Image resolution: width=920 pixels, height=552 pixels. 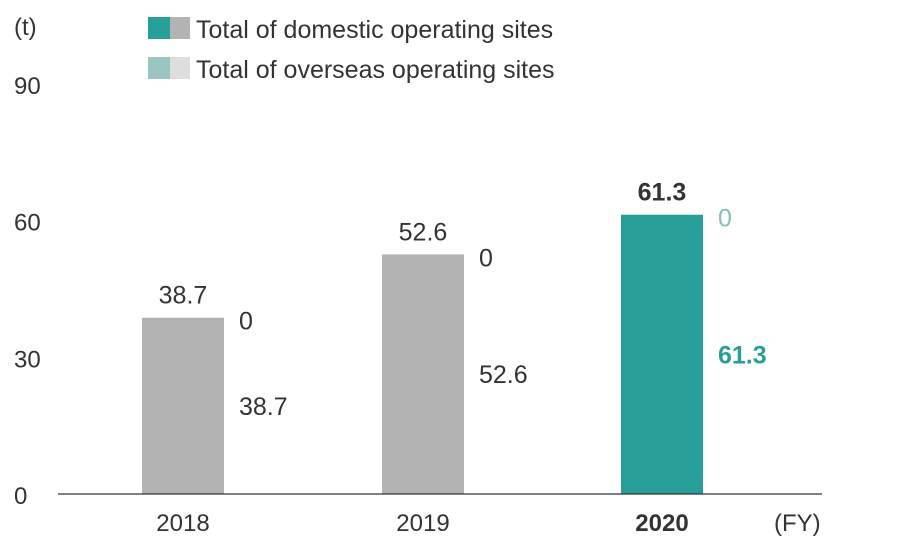 What do you see at coordinates (159, 68) in the screenshot?
I see `legend-swatch-overseas-highlight` at bounding box center [159, 68].